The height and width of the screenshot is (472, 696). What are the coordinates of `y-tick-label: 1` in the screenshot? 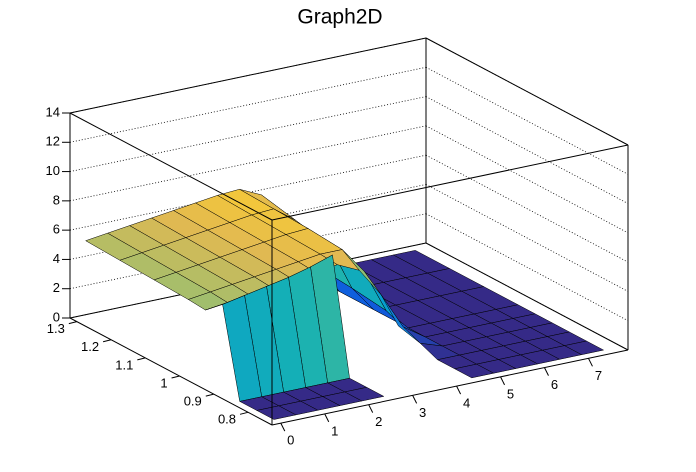 It's located at (163, 382).